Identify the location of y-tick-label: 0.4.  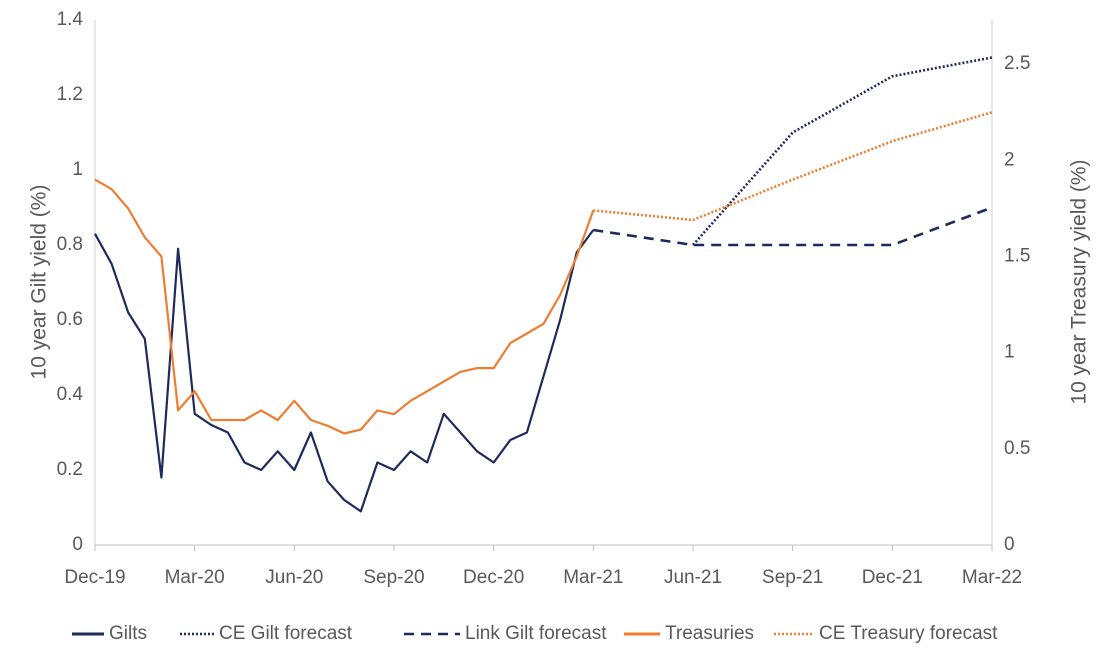
(70, 394).